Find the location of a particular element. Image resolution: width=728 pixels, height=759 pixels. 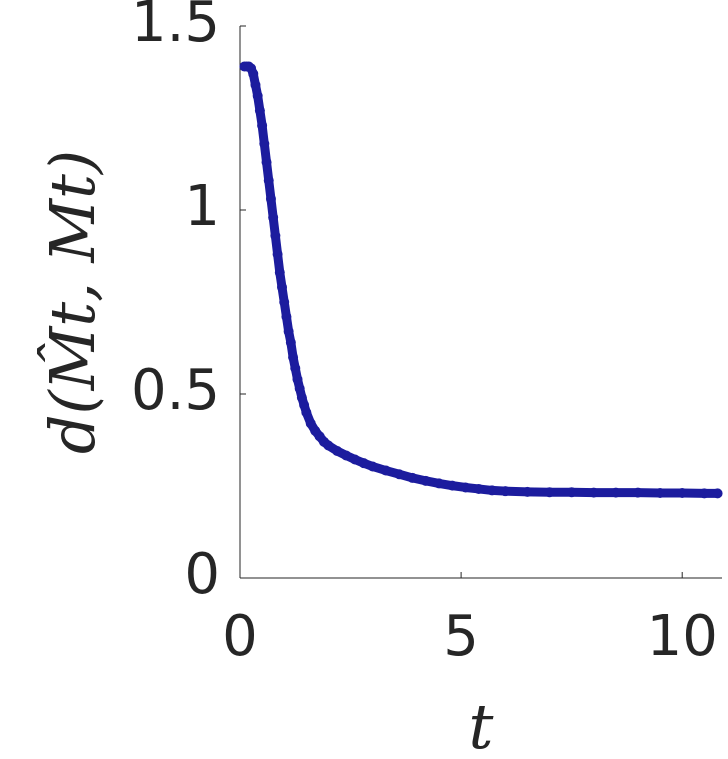

y-tick-label: 1 is located at coordinates (202, 206).